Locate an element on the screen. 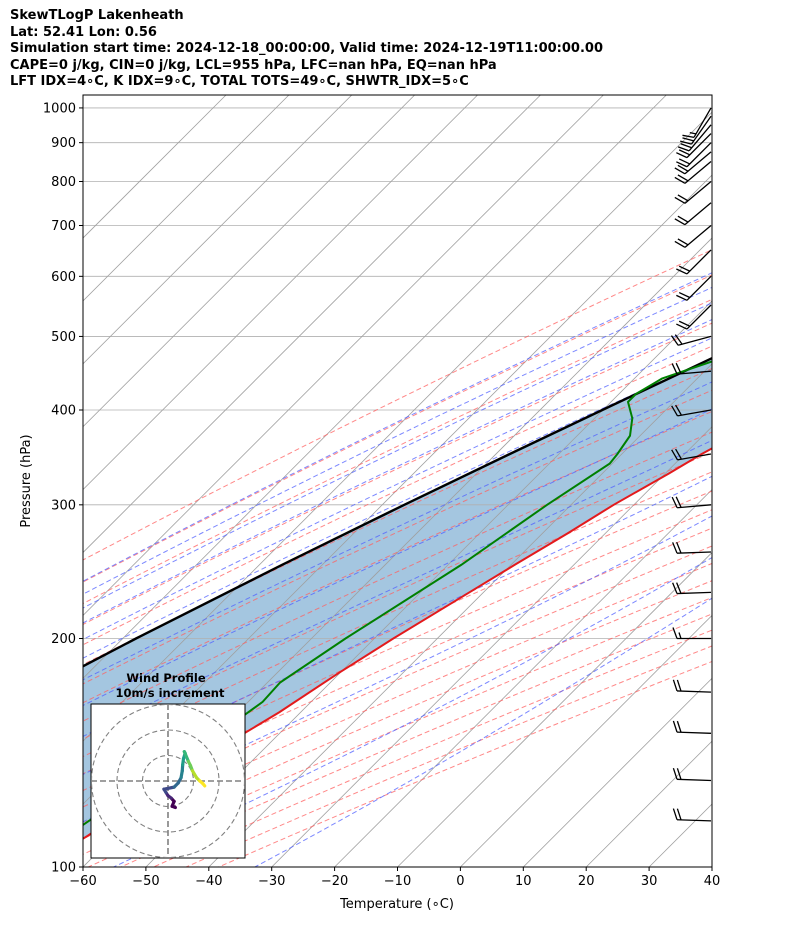 This screenshot has height=937, width=794. x-tick-label: −40 is located at coordinates (208, 881).